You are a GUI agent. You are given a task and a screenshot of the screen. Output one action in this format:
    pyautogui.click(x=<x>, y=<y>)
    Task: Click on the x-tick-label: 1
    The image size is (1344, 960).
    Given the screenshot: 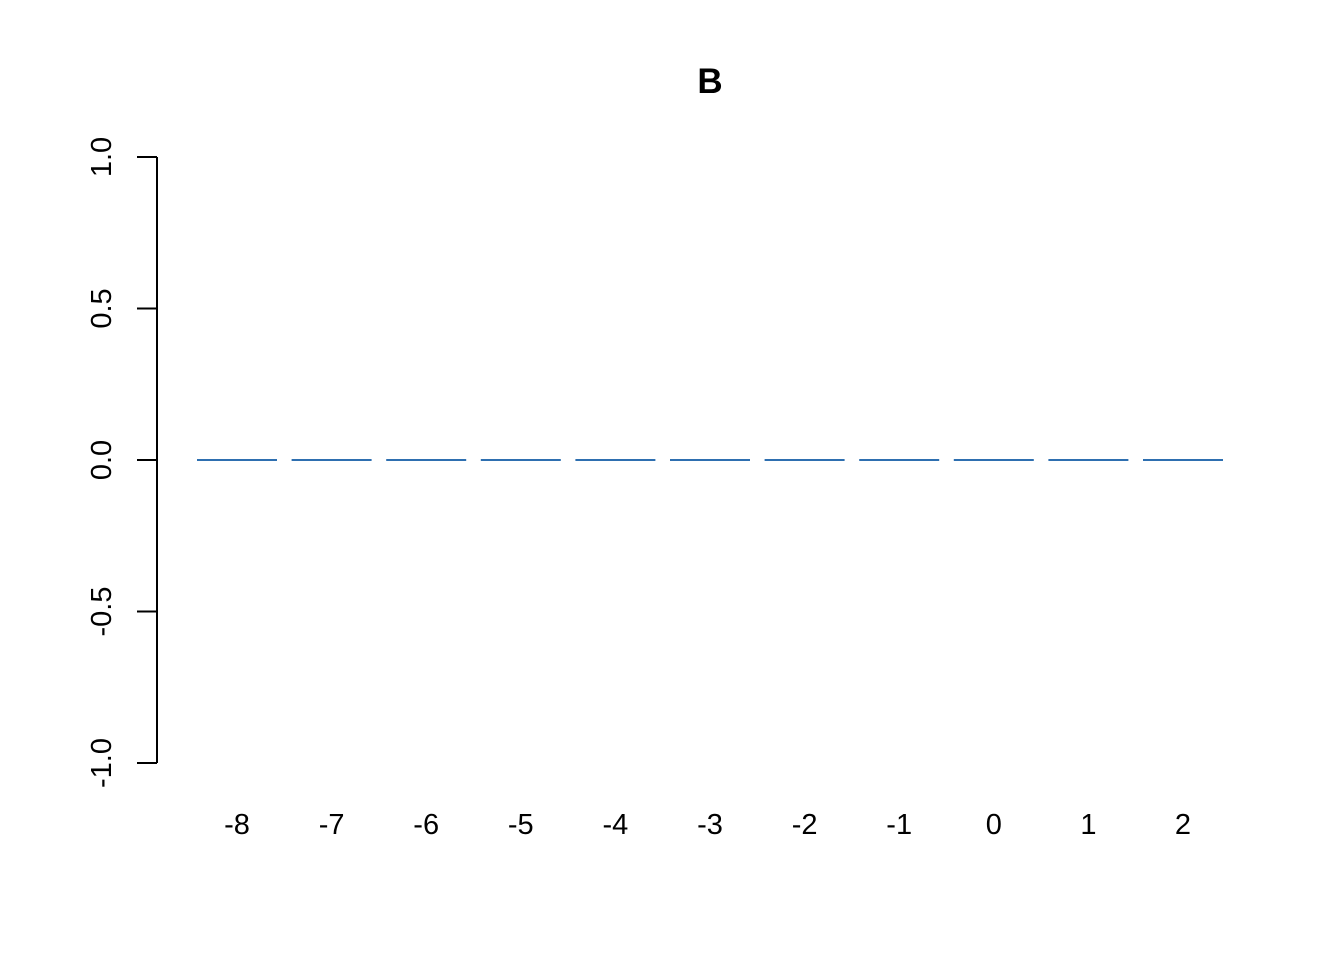 What is the action you would take?
    pyautogui.click(x=1088, y=825)
    